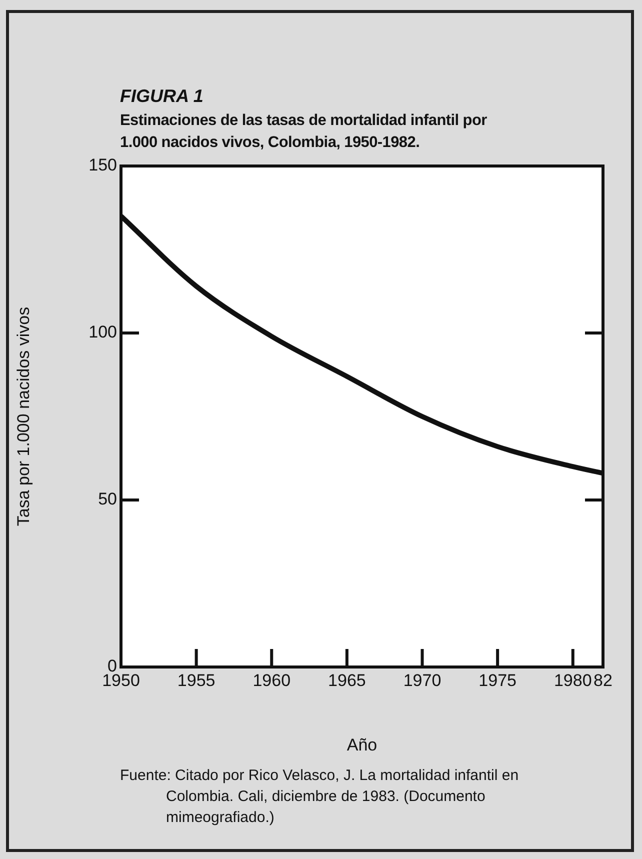 The height and width of the screenshot is (859, 642). I want to click on x-tick-label: 82, so click(603, 680).